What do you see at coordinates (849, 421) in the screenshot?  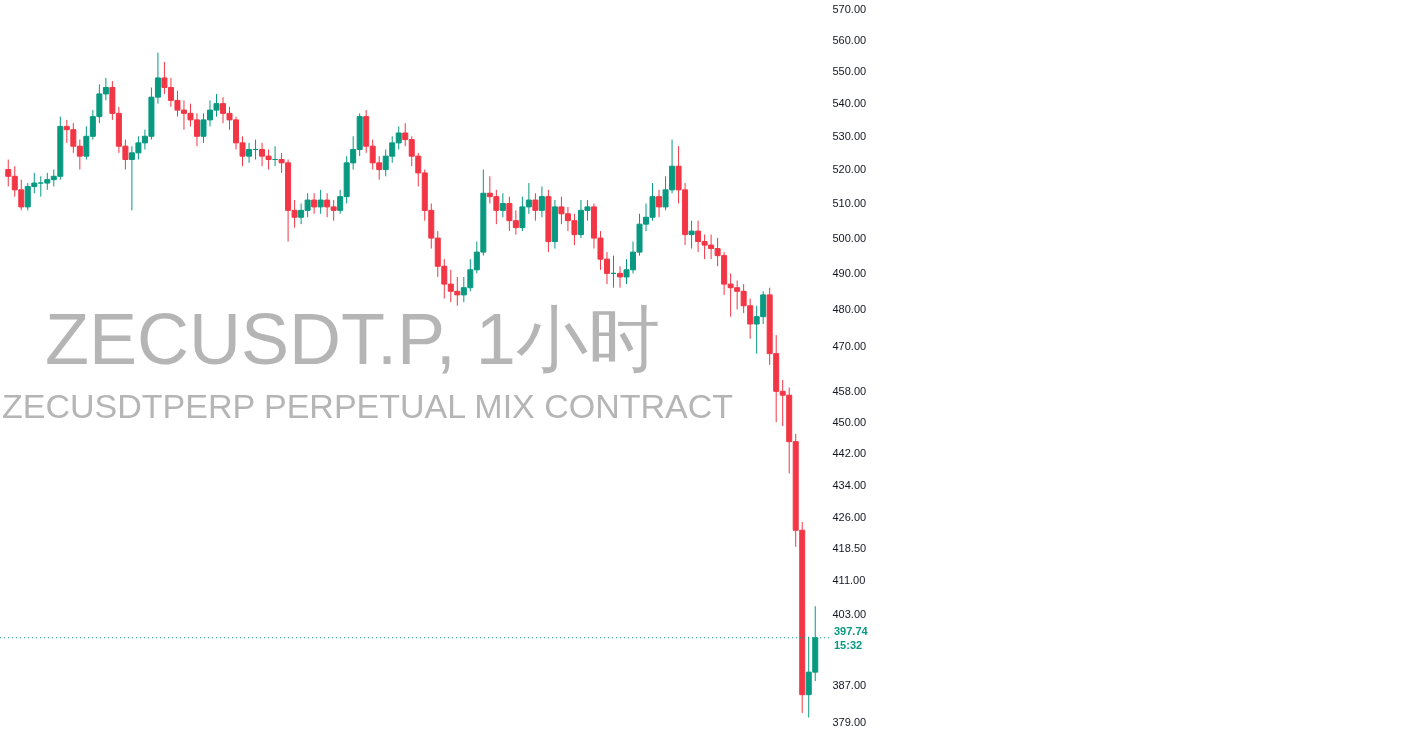 I see `y-tick-label: 450.00` at bounding box center [849, 421].